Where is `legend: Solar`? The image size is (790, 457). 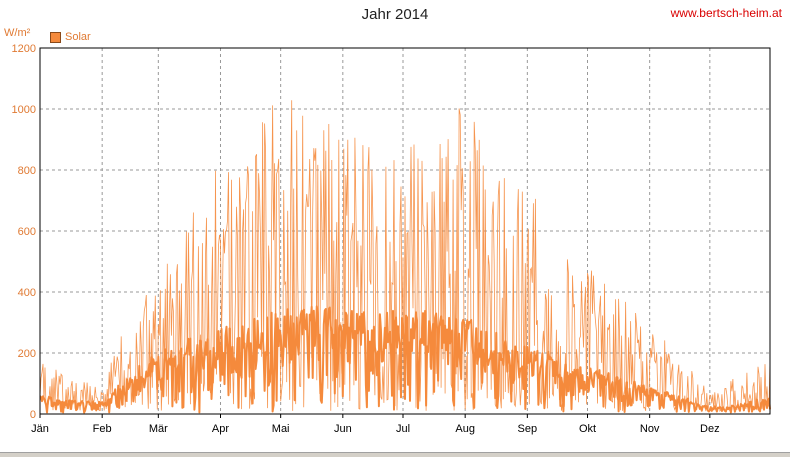 legend: Solar is located at coordinates (70, 37).